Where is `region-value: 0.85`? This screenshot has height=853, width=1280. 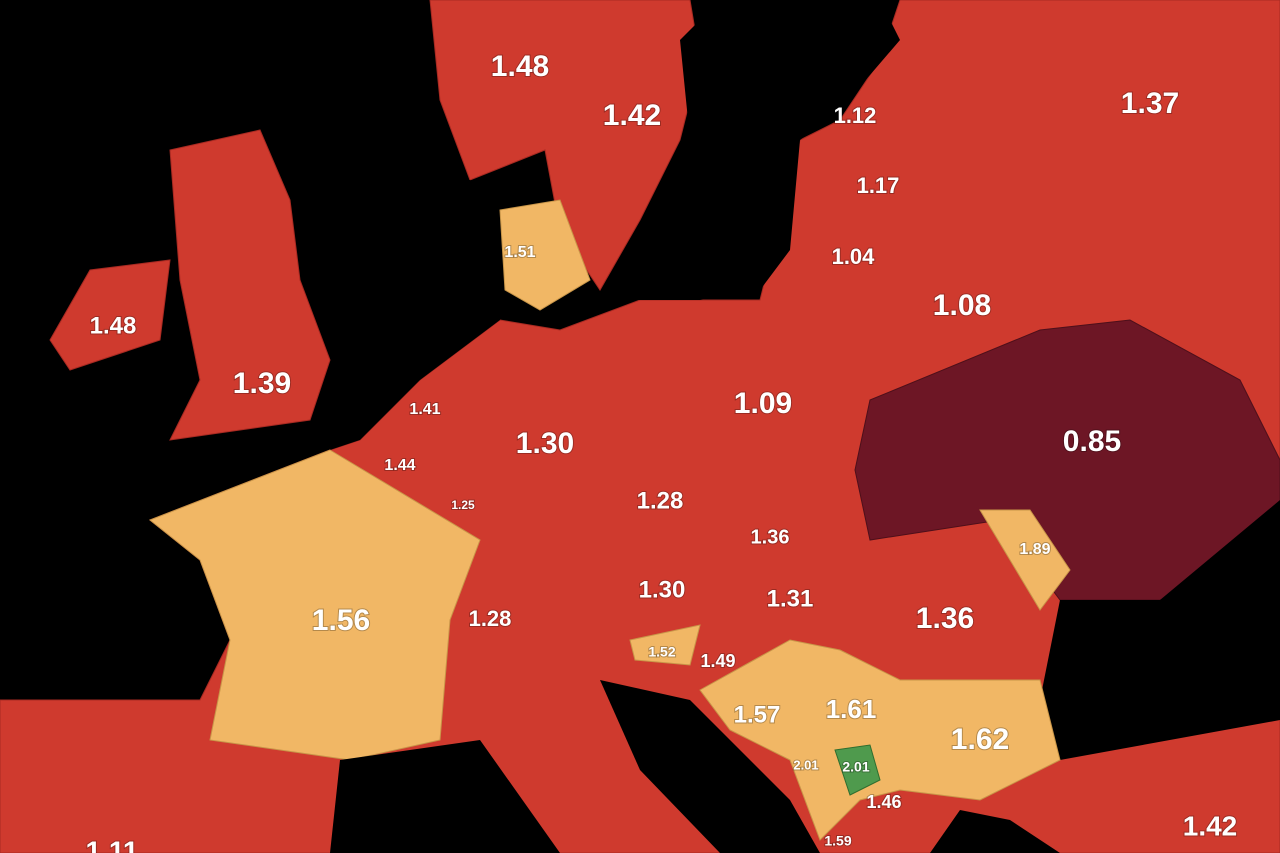 region-value: 0.85 is located at coordinates (1092, 441).